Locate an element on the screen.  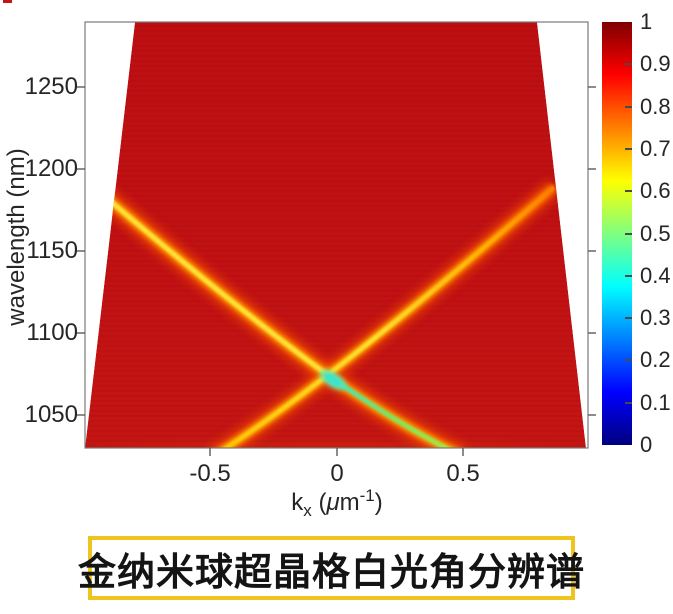
y-tick-label-1150: 1150 is located at coordinates (52, 250).